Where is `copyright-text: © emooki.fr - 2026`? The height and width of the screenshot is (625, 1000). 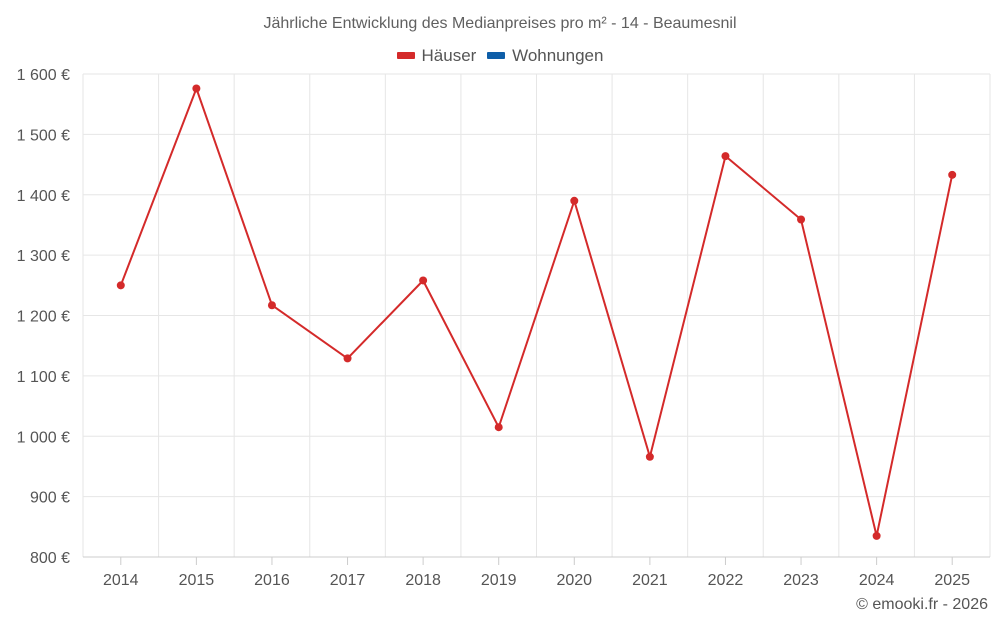
copyright-text: © emooki.fr - 2026 is located at coordinates (922, 604).